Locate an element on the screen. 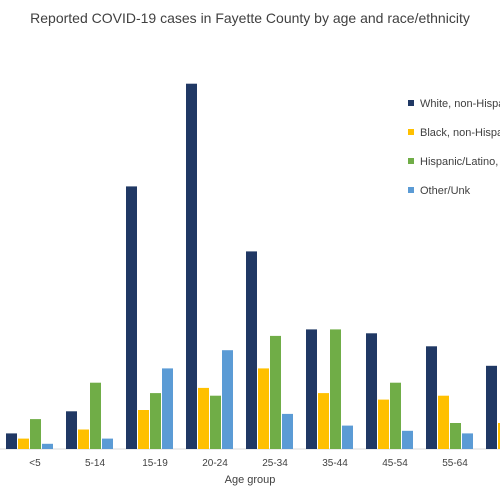 This screenshot has height=500, width=500. x-tick-label: 55-64 is located at coordinates (455, 463).